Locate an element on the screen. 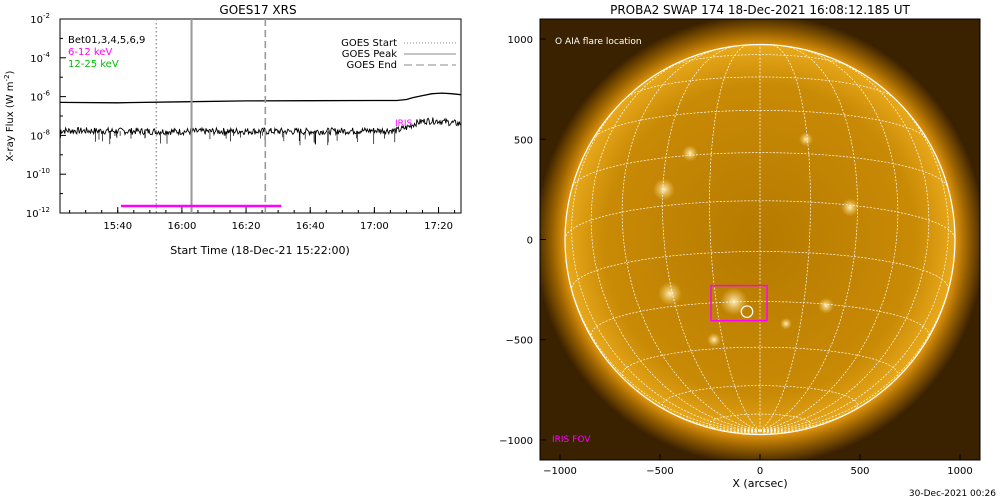 The width and height of the screenshot is (1000, 500). goes-x-tick-label: 16:00 is located at coordinates (181, 226).